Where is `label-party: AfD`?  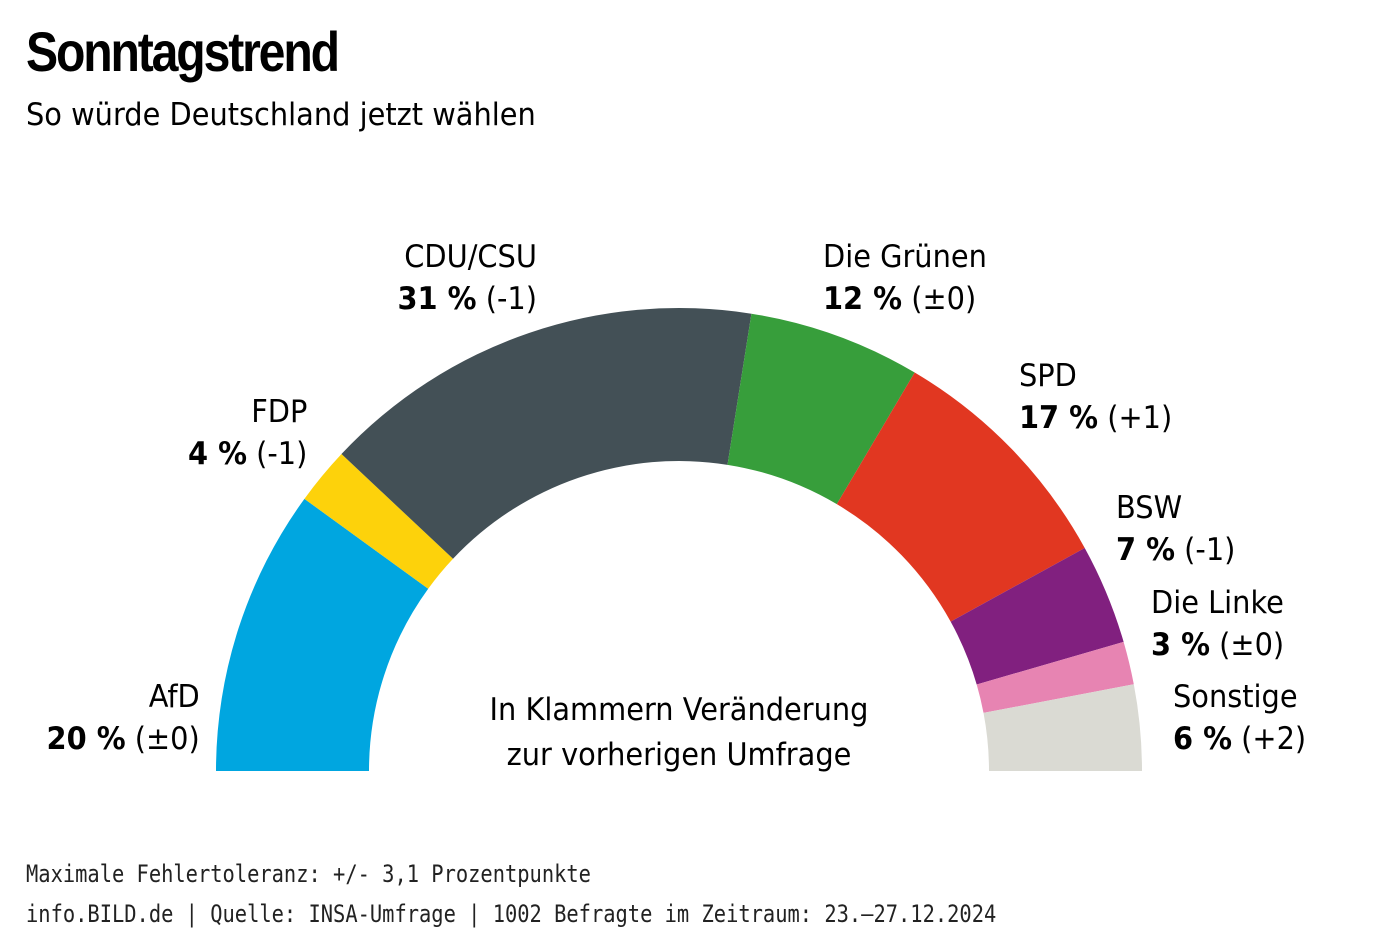
label-party: AfD is located at coordinates (174, 697).